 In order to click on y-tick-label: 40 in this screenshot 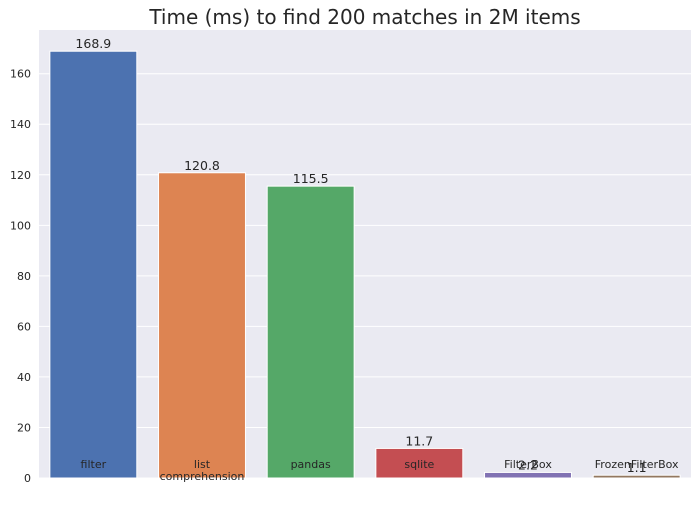, I will do `click(24, 377)`.